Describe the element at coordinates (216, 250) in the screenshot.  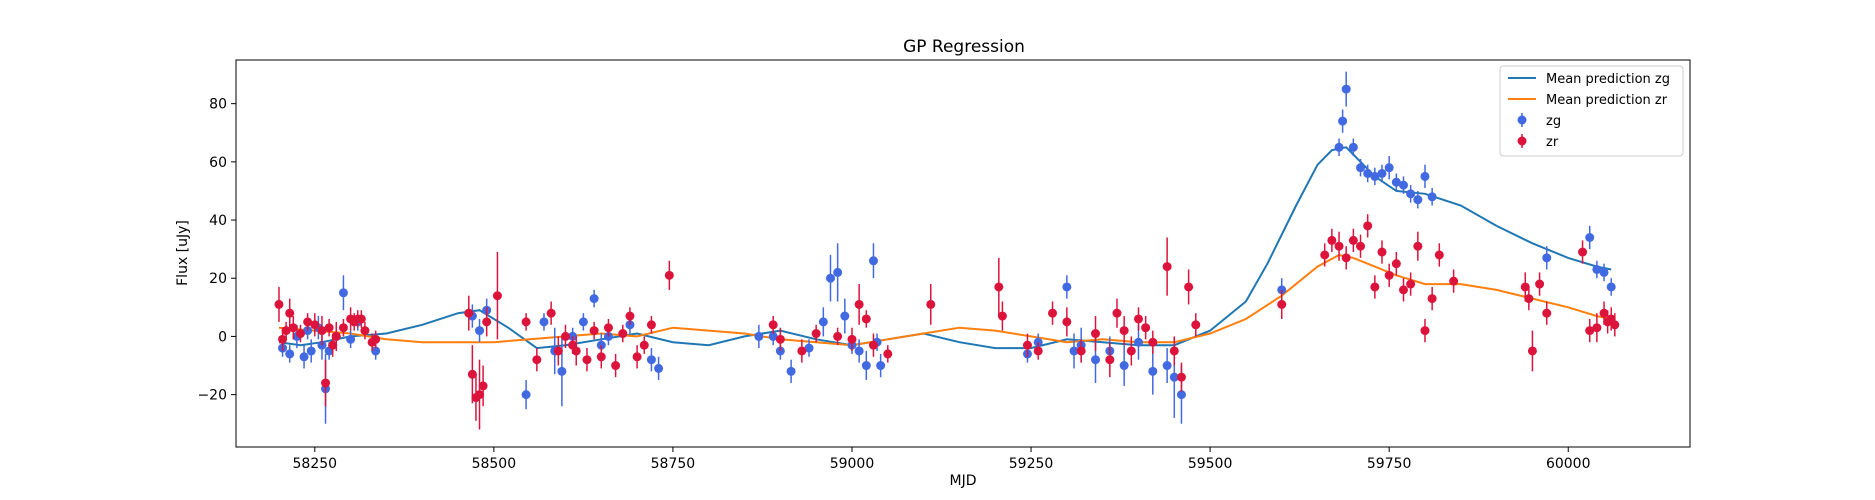
I see `y-axis: −20 0 20 40 60 80` at that location.